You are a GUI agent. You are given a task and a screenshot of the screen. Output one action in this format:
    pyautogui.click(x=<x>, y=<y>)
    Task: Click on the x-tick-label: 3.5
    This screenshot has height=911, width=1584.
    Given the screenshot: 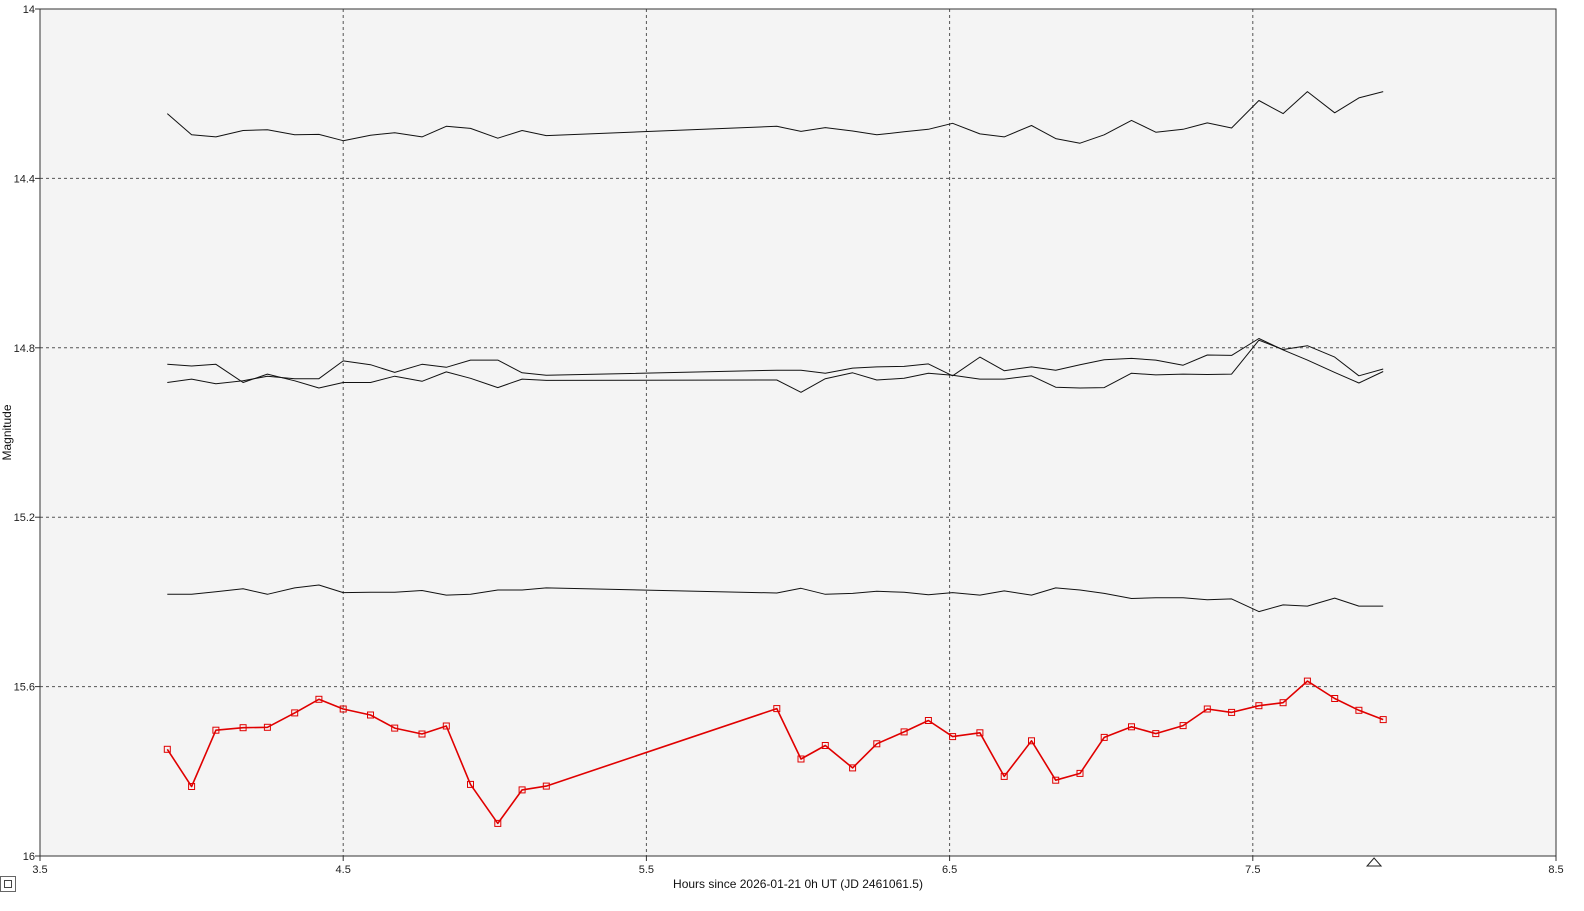 What is the action you would take?
    pyautogui.click(x=39, y=870)
    